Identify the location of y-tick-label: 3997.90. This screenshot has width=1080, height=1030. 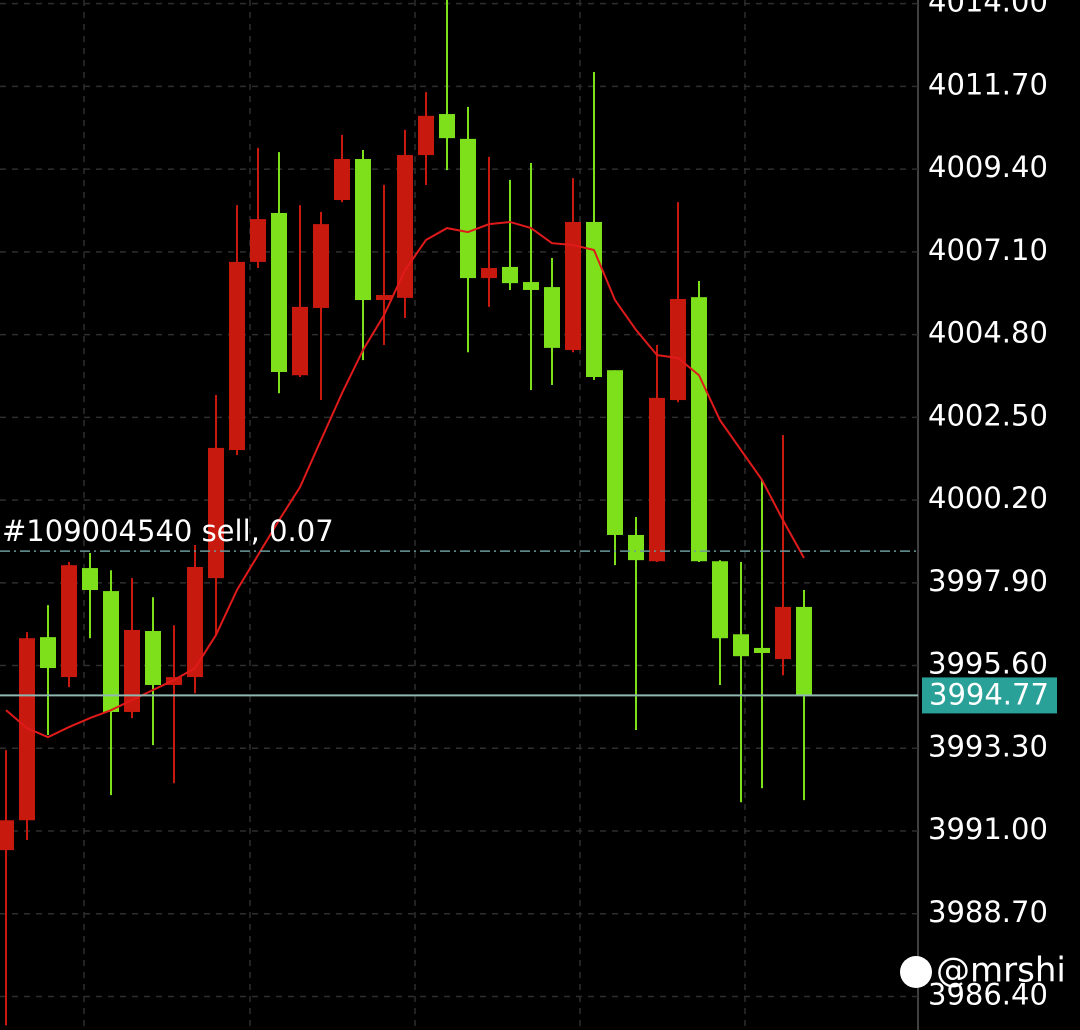
(988, 581).